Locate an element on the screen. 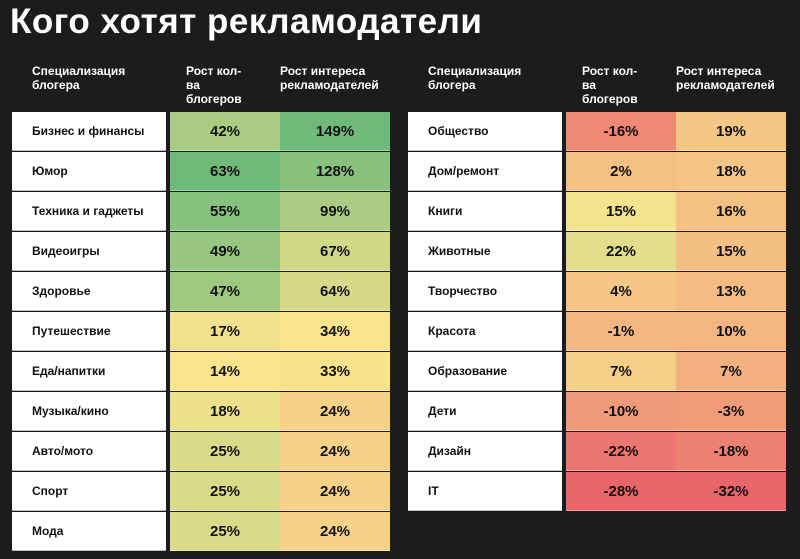 This screenshot has width=800, height=559. row-label: Мода is located at coordinates (89, 531).